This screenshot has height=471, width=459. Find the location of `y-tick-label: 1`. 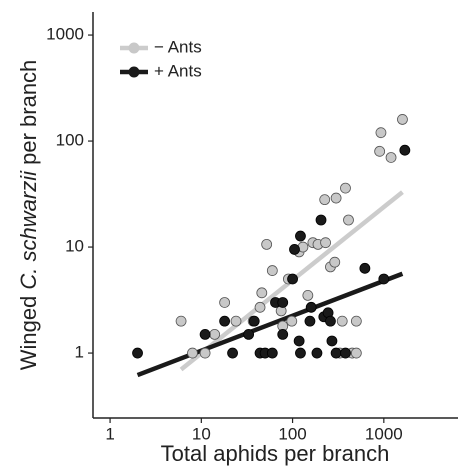

y-tick-label: 1 is located at coordinates (79, 352).